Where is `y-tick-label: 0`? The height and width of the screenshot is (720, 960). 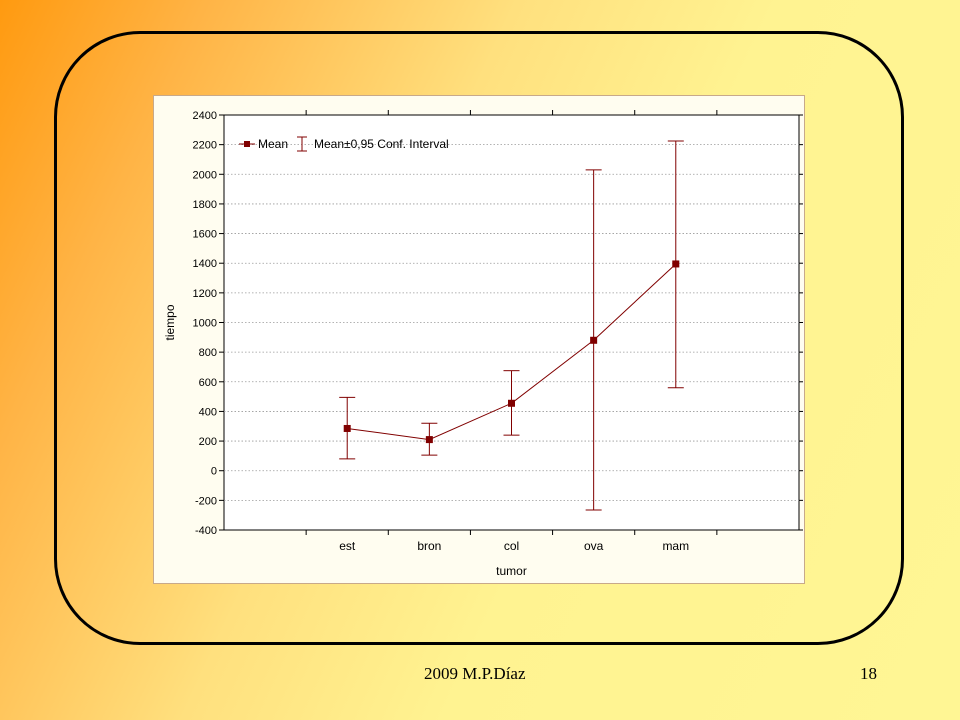 y-tick-label: 0 is located at coordinates (214, 472).